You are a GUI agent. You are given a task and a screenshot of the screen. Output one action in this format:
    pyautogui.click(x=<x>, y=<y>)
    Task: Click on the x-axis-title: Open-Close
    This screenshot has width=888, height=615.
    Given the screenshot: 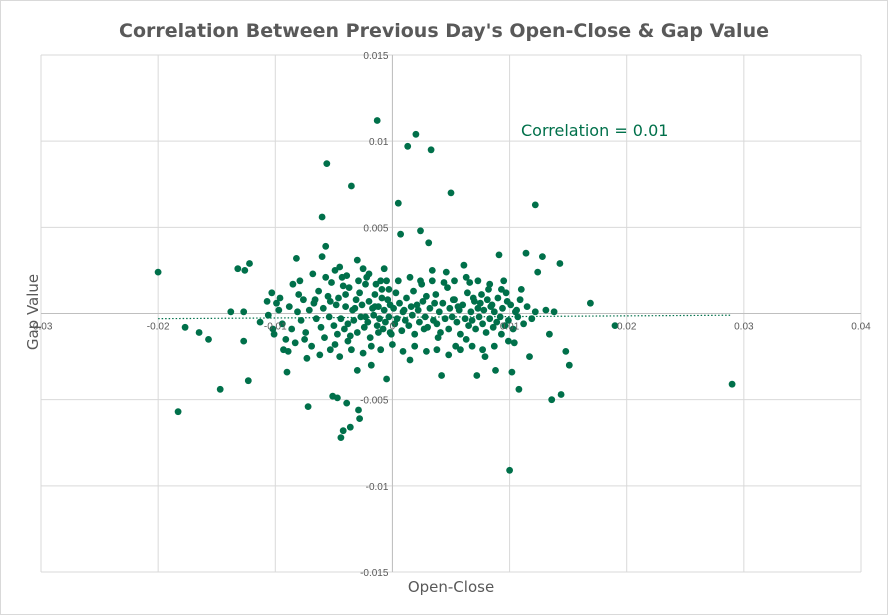 What is the action you would take?
    pyautogui.click(x=451, y=587)
    